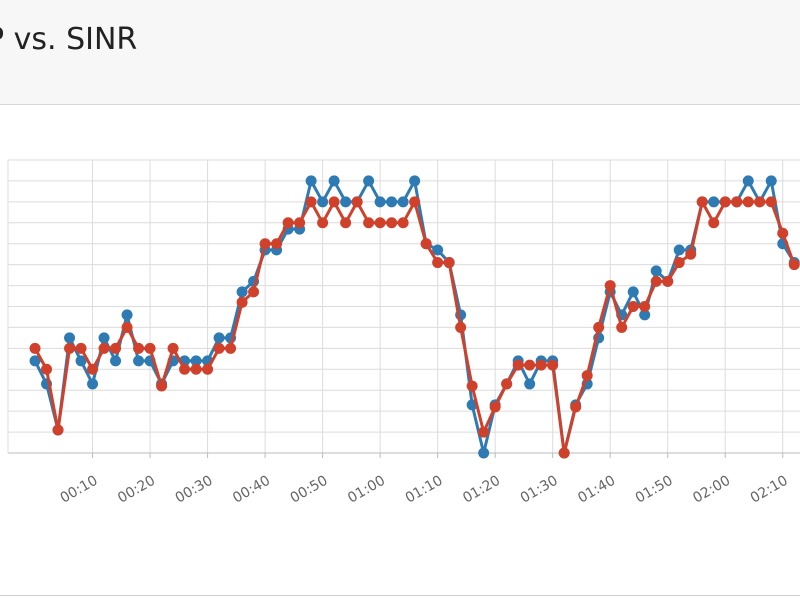 The image size is (800, 600). Describe the element at coordinates (366, 490) in the screenshot. I see `x-tick-label: 01:00` at that location.